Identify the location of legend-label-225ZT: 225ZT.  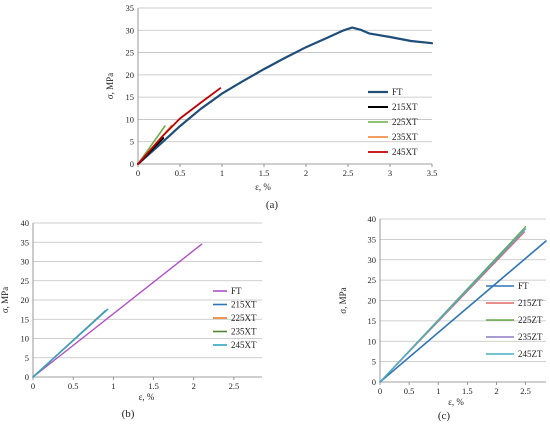
(530, 320).